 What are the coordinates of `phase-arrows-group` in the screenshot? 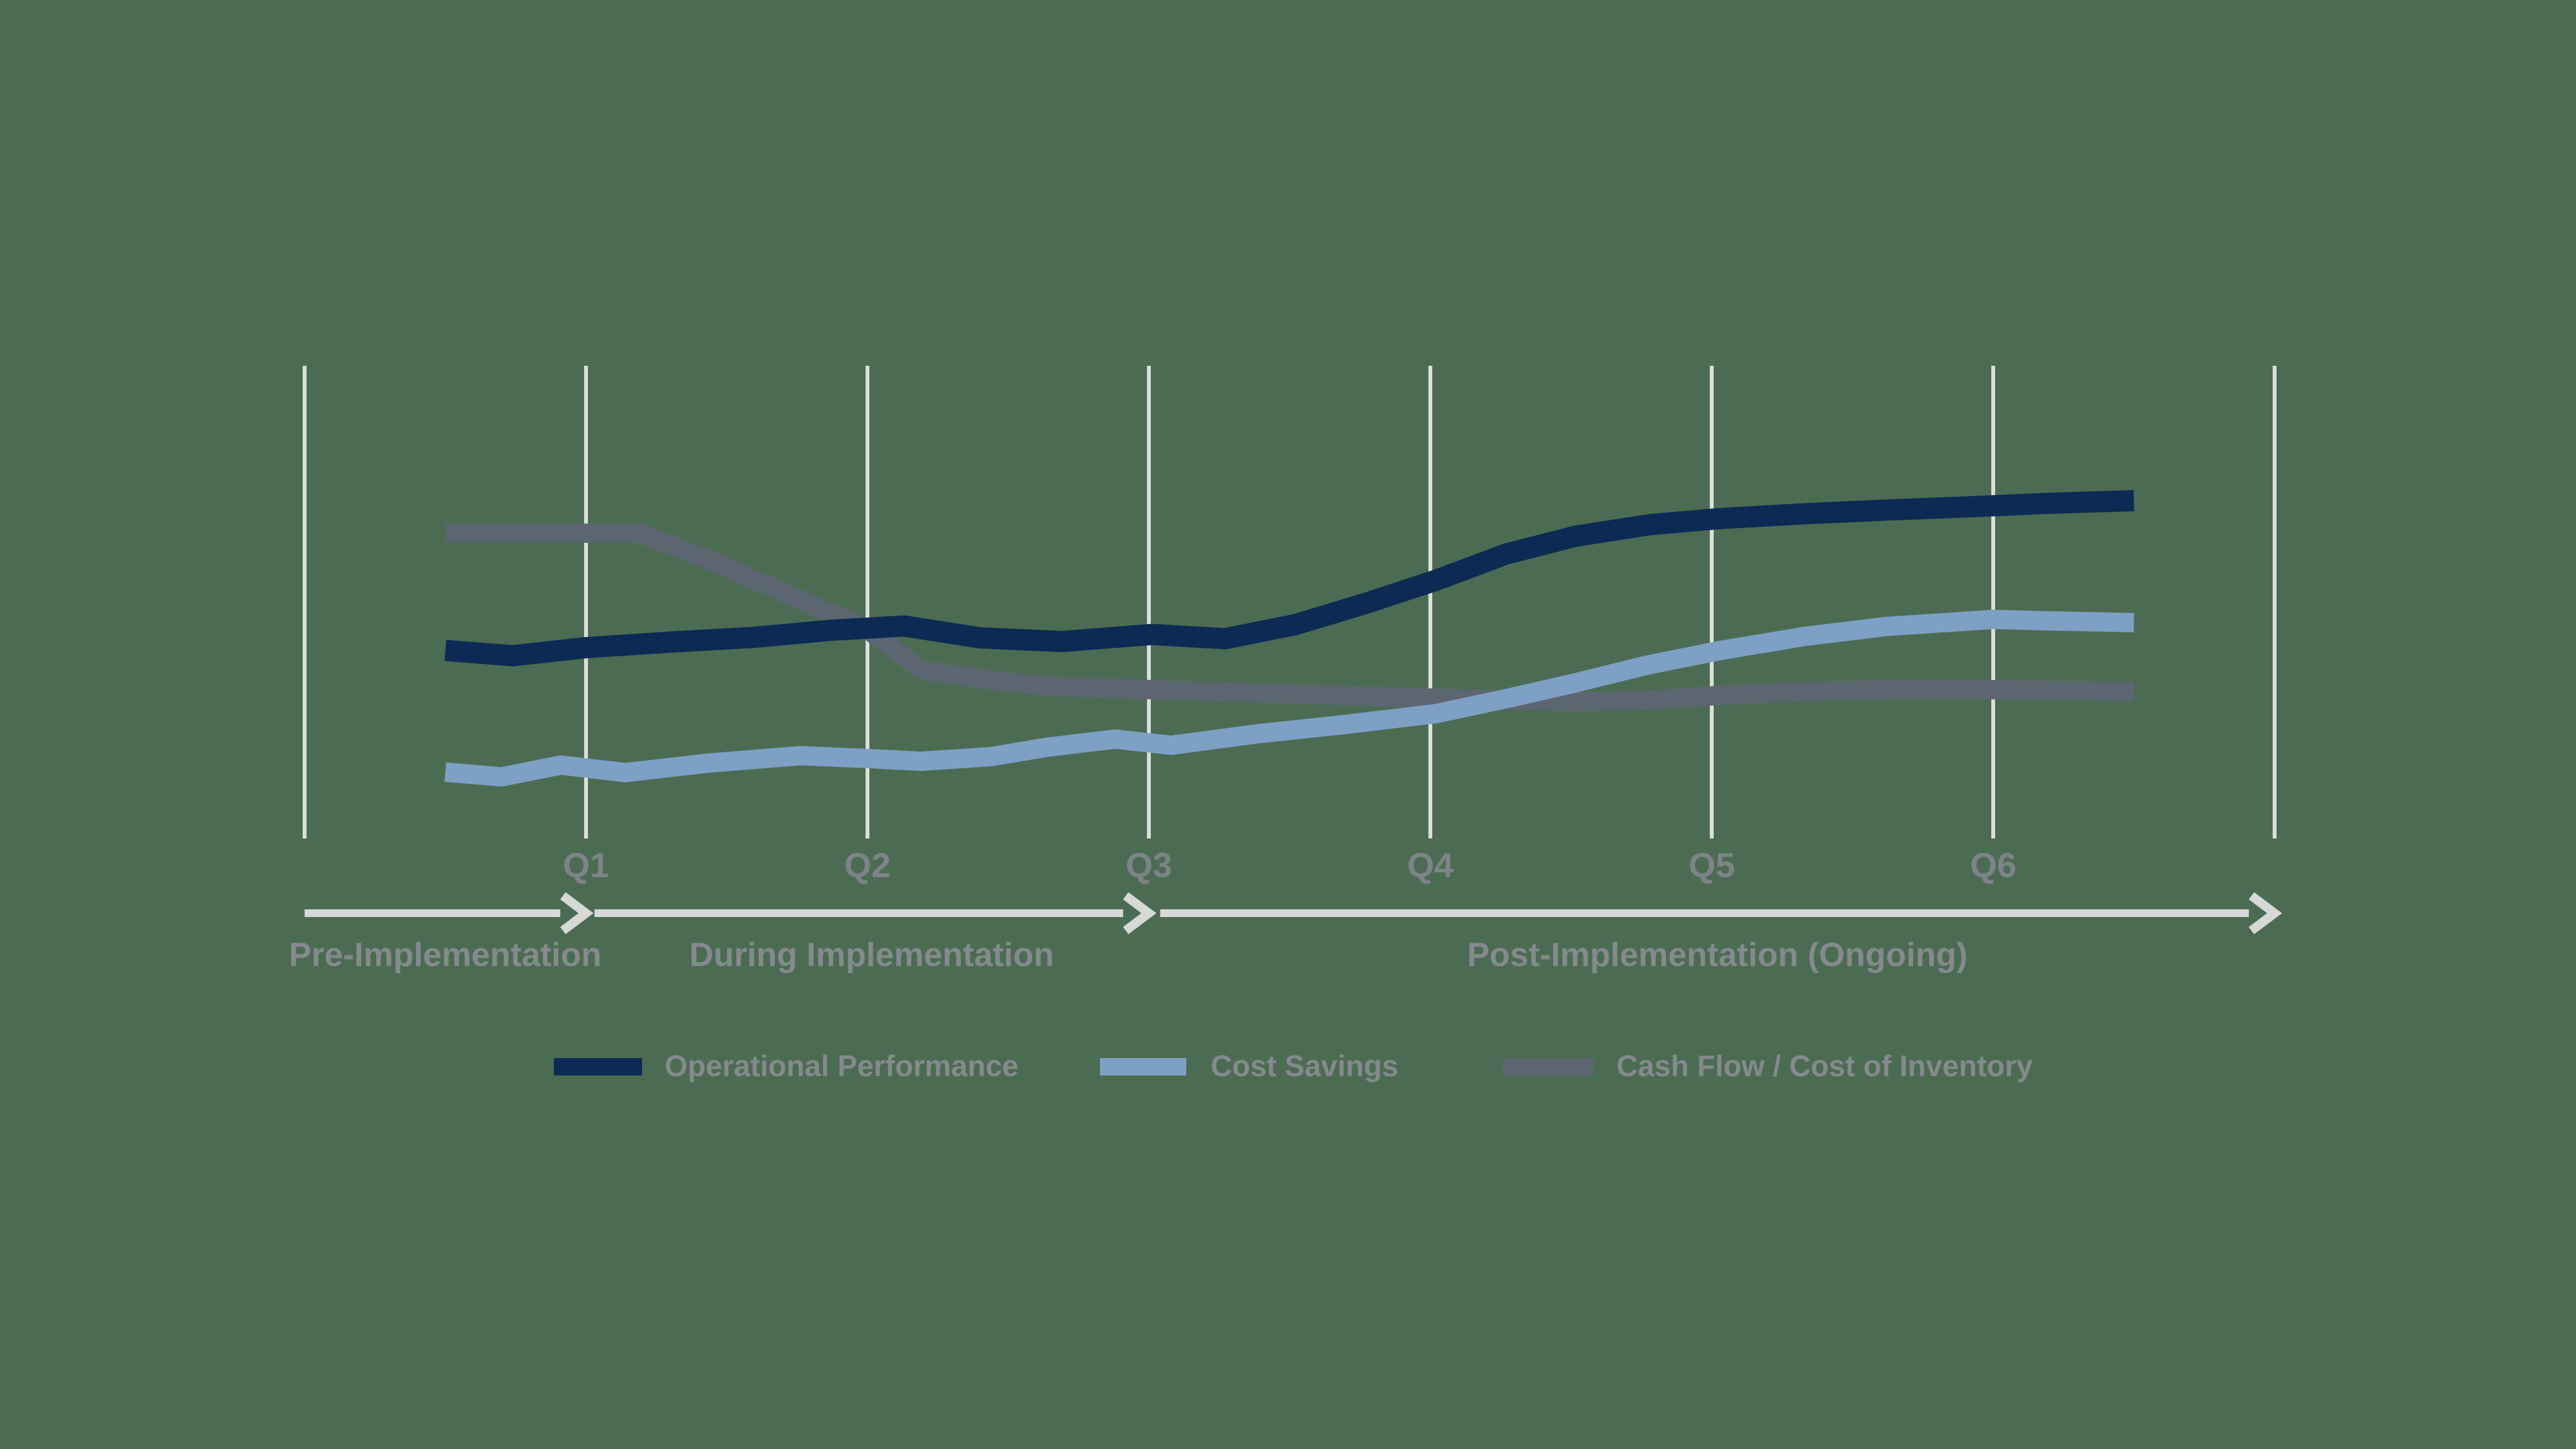 It's located at (1293, 913).